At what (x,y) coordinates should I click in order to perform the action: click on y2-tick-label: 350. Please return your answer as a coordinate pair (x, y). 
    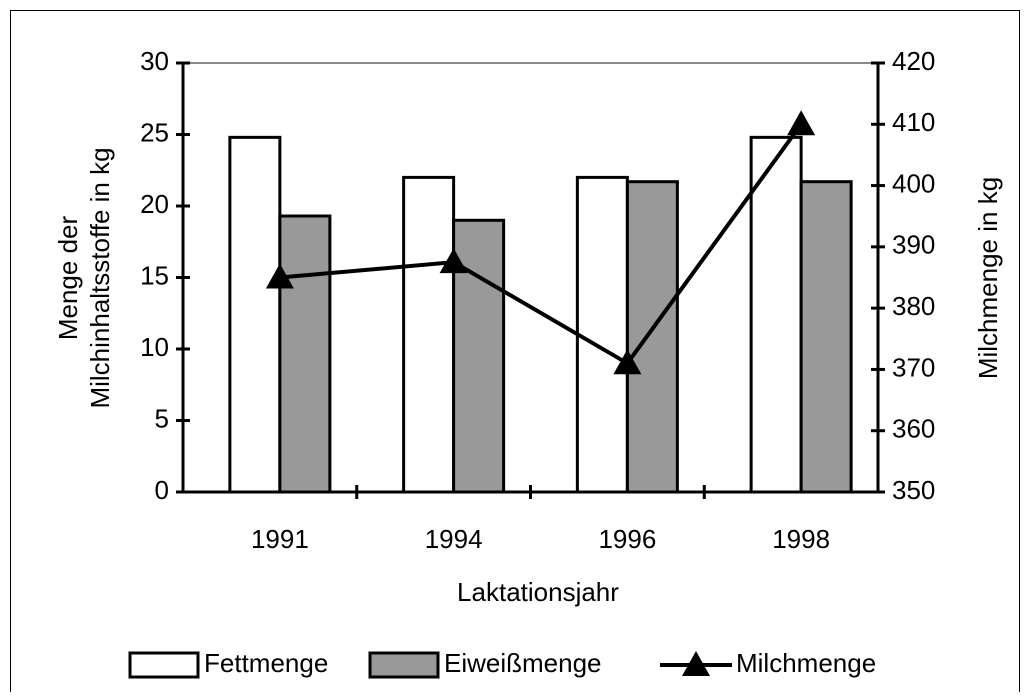
    Looking at the image, I should click on (913, 490).